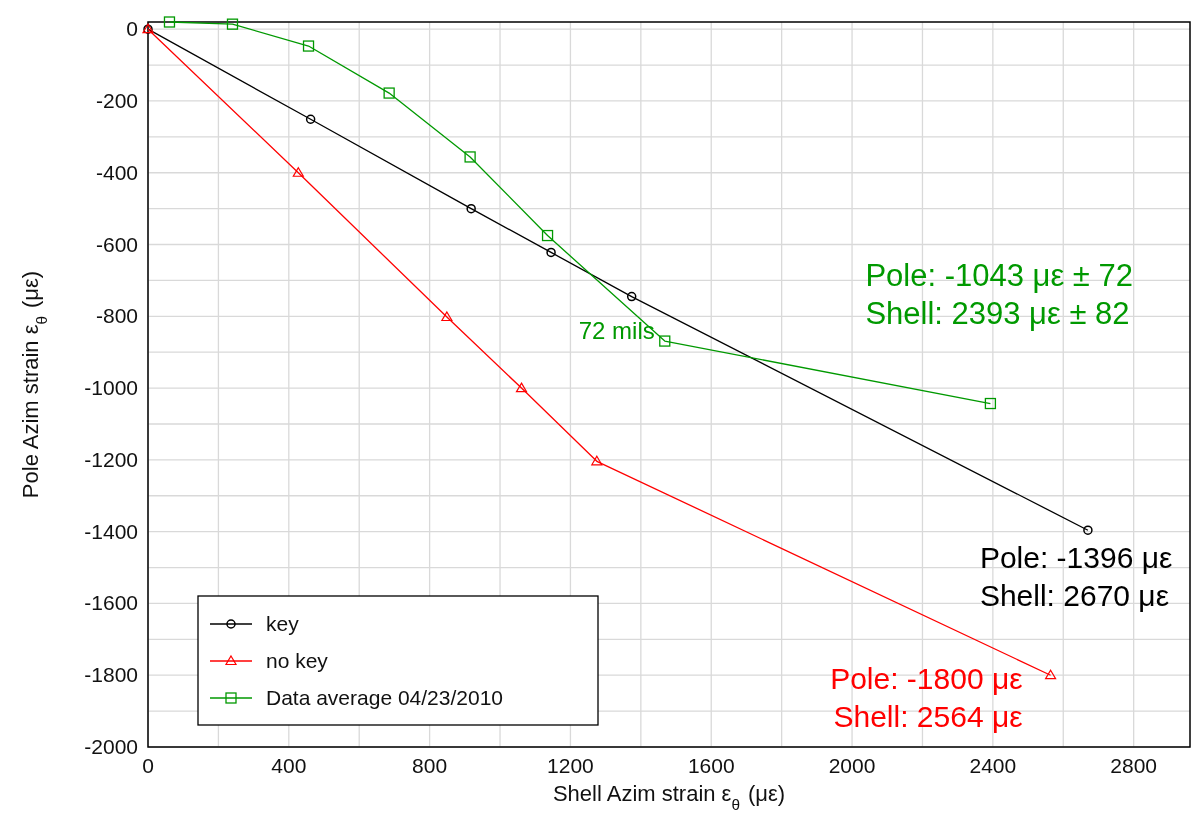 Image resolution: width=1200 pixels, height=825 pixels. I want to click on y-tick-label: -1600, so click(111, 603).